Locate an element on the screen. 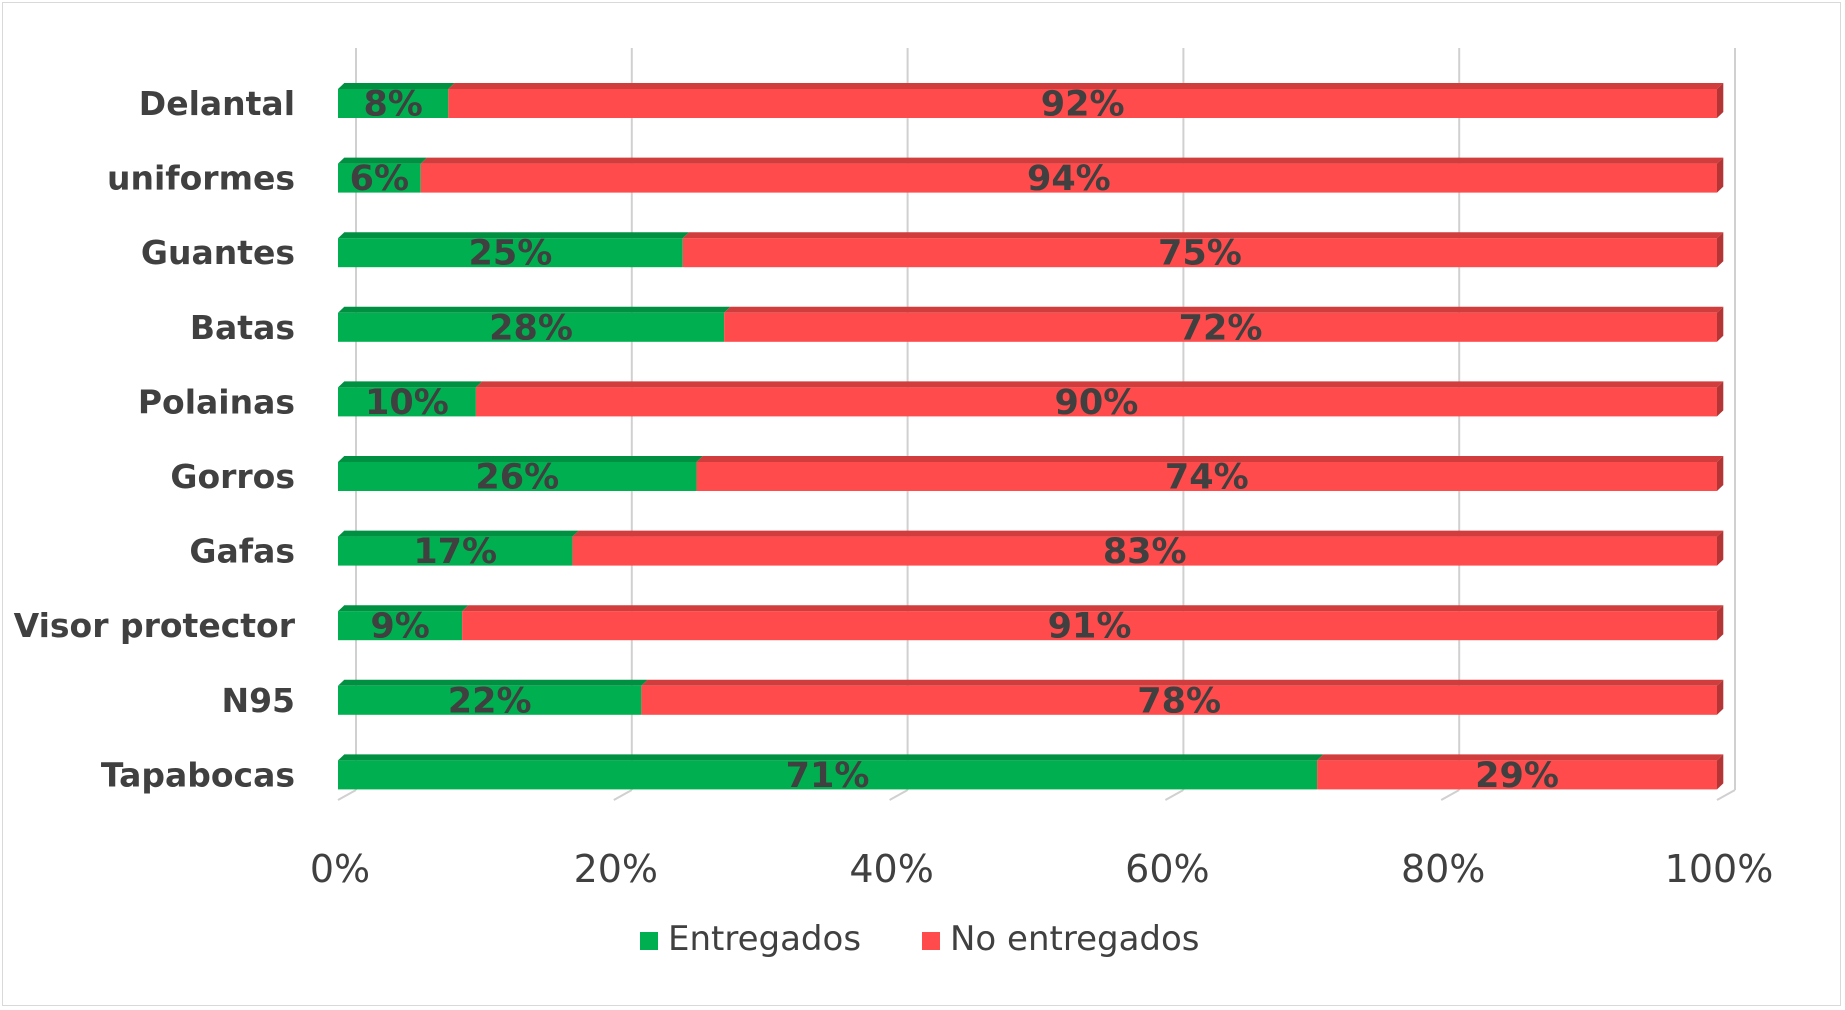 The image size is (1845, 1010). legend-swatch is located at coordinates (649, 941).